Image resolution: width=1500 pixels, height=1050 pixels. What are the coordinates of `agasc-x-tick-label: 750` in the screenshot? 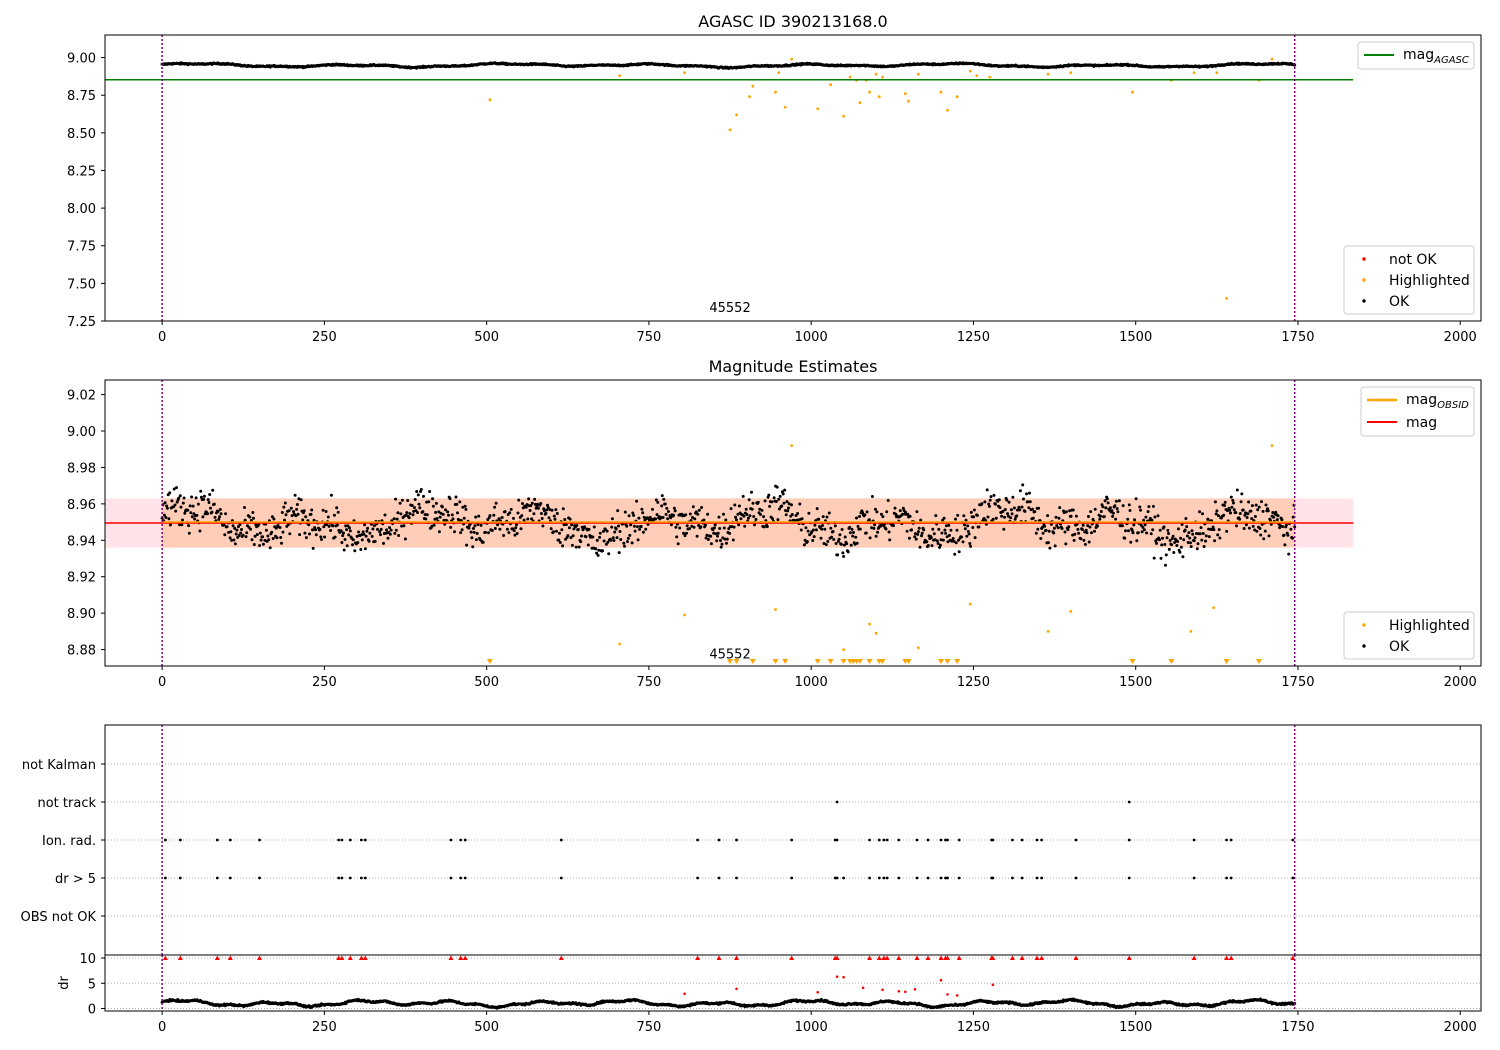 It's located at (648, 337).